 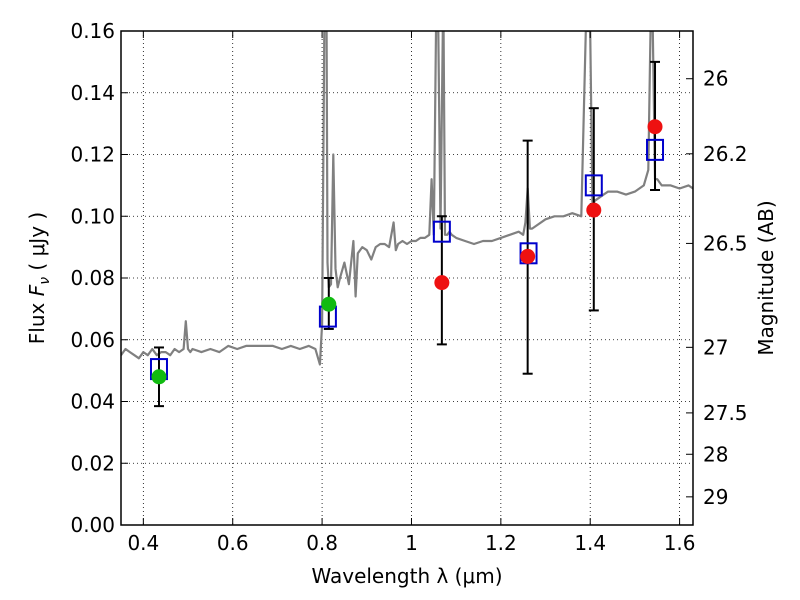 What do you see at coordinates (92, 31) in the screenshot?
I see `y-tick-label: 0.16` at bounding box center [92, 31].